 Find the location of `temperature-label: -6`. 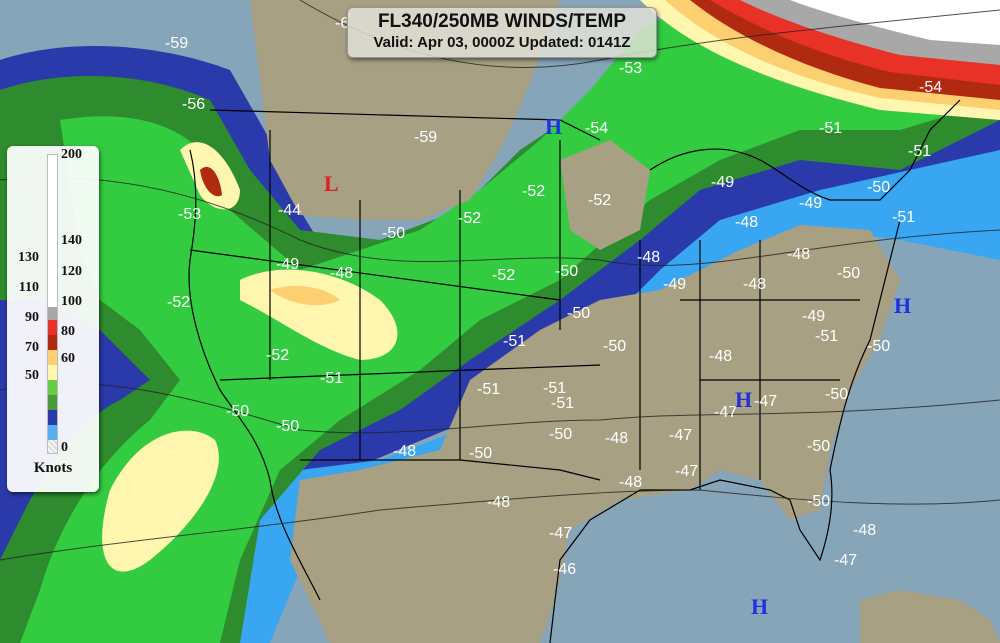

temperature-label: -6 is located at coordinates (342, 23).